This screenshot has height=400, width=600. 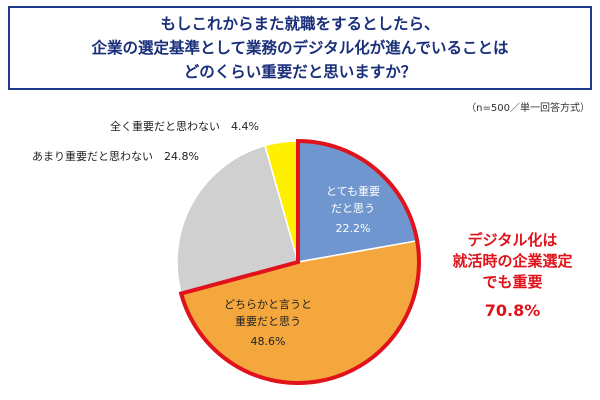 I want to click on slice-value-very-important: 22.2%, so click(x=353, y=228).